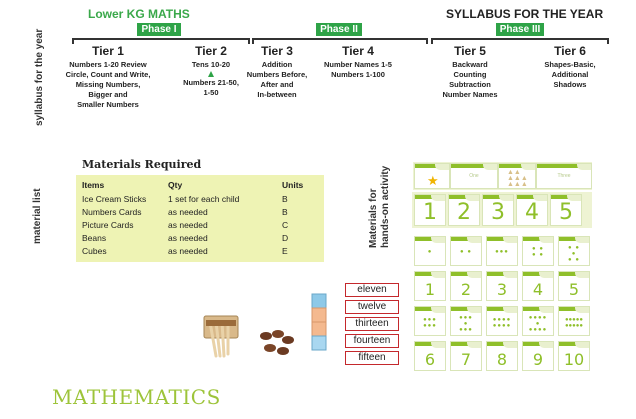 Image resolution: width=636 pixels, height=419 pixels. I want to click on number-card-value: 7, so click(466, 359).